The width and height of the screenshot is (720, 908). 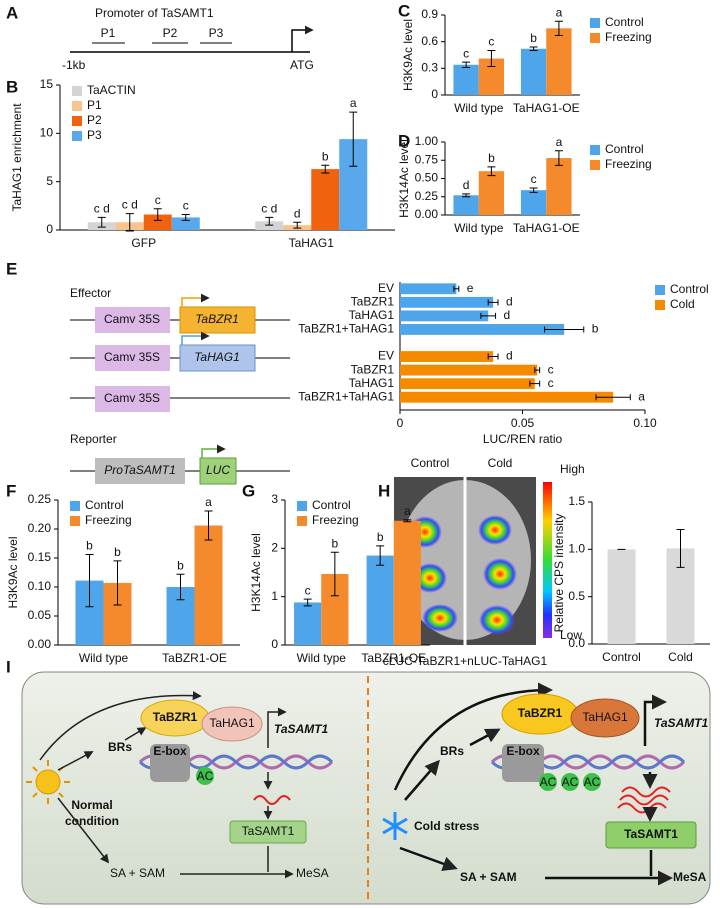 What do you see at coordinates (102, 209) in the screenshot?
I see `significance-letter: c d` at bounding box center [102, 209].